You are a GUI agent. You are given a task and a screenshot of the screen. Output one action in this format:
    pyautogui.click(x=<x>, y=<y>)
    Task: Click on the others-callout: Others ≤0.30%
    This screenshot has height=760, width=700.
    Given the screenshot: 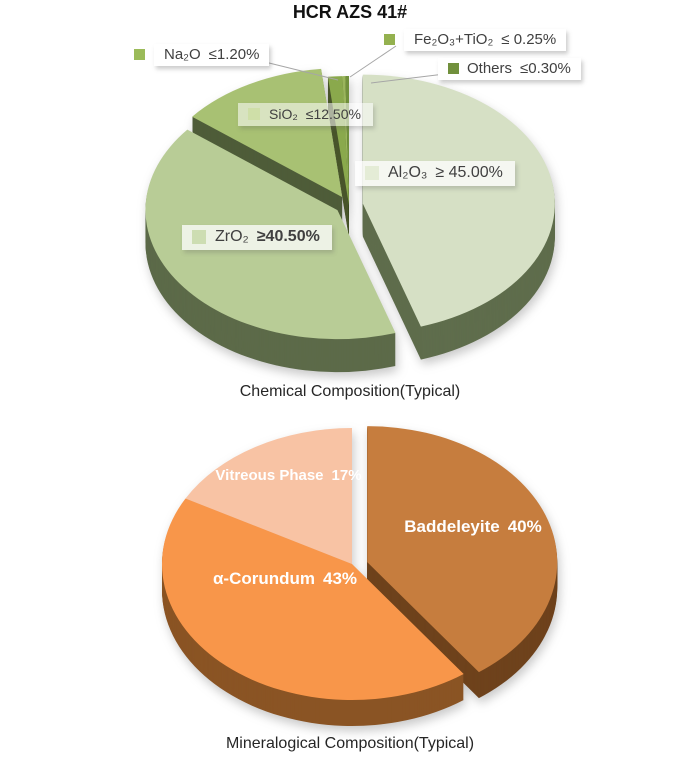 What is the action you would take?
    pyautogui.click(x=509, y=69)
    